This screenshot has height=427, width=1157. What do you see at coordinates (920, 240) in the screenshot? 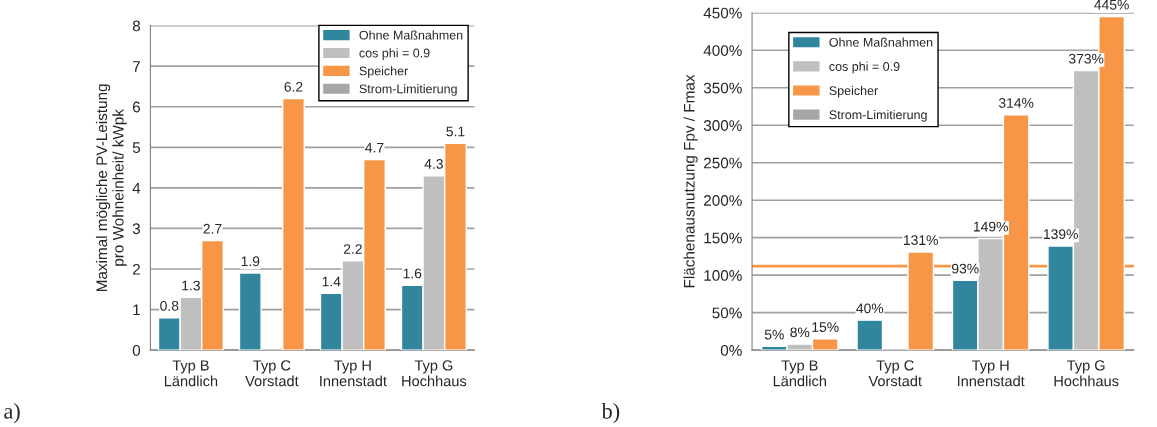
I see `data-label: 131%` at bounding box center [920, 240].